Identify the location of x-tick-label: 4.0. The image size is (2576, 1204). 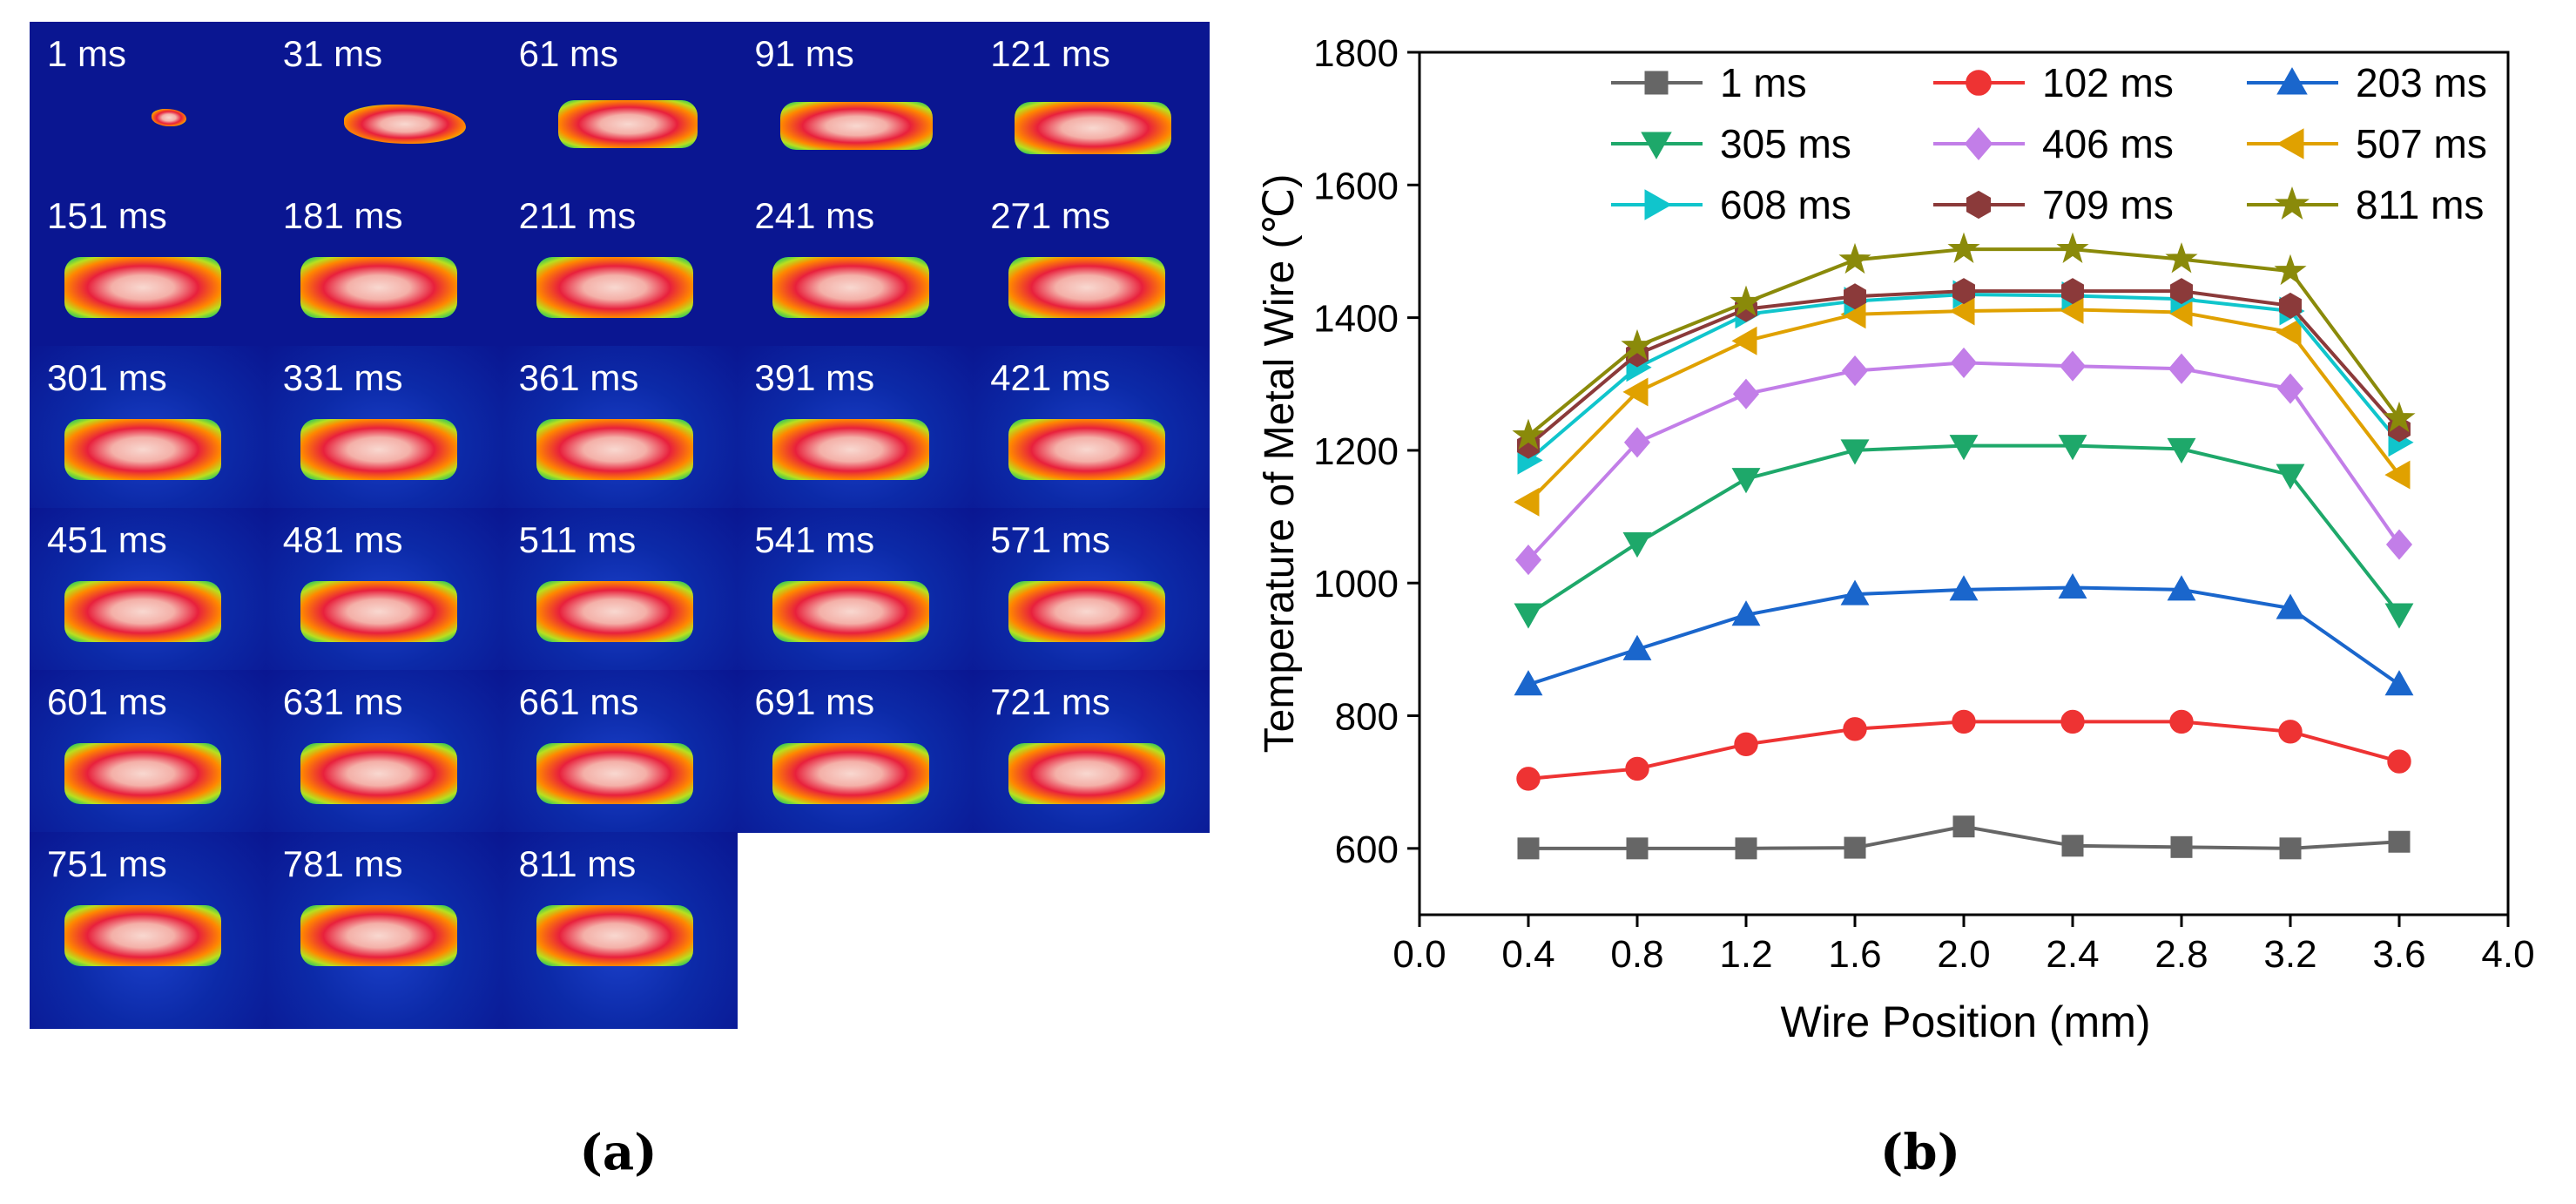
(2507, 955).